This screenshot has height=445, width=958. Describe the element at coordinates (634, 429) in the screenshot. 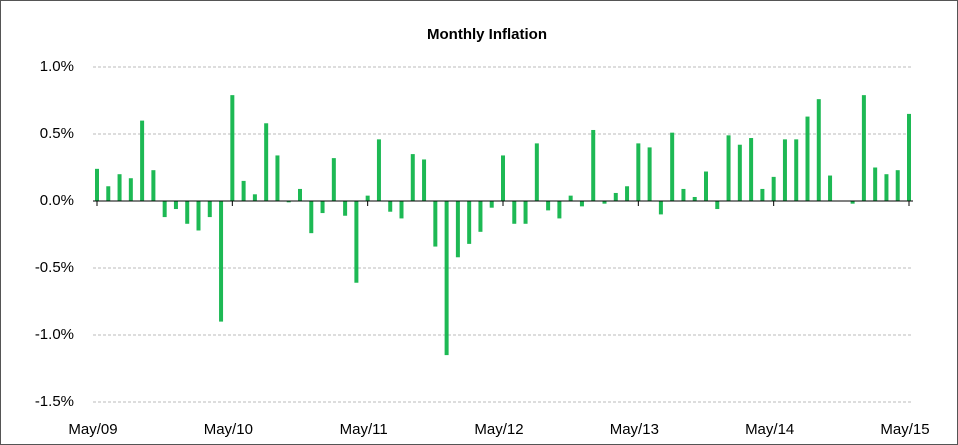

I see `x-tick-label: May/13` at that location.